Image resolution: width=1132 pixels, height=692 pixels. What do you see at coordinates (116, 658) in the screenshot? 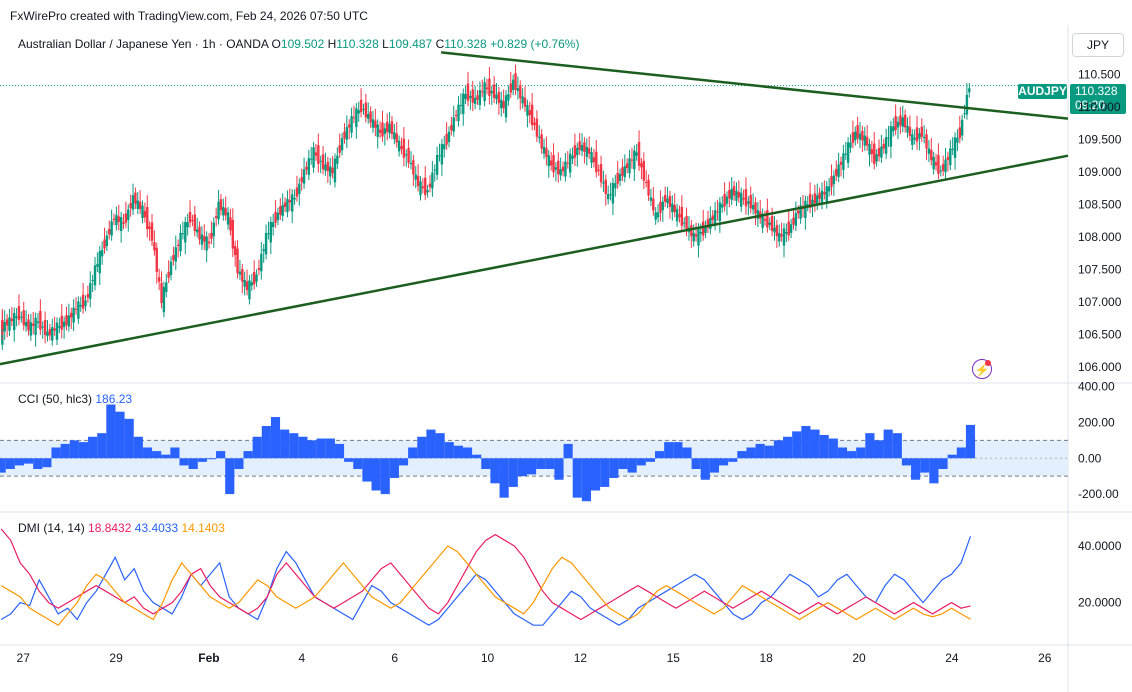
I see `time-tick-label: 29` at bounding box center [116, 658].